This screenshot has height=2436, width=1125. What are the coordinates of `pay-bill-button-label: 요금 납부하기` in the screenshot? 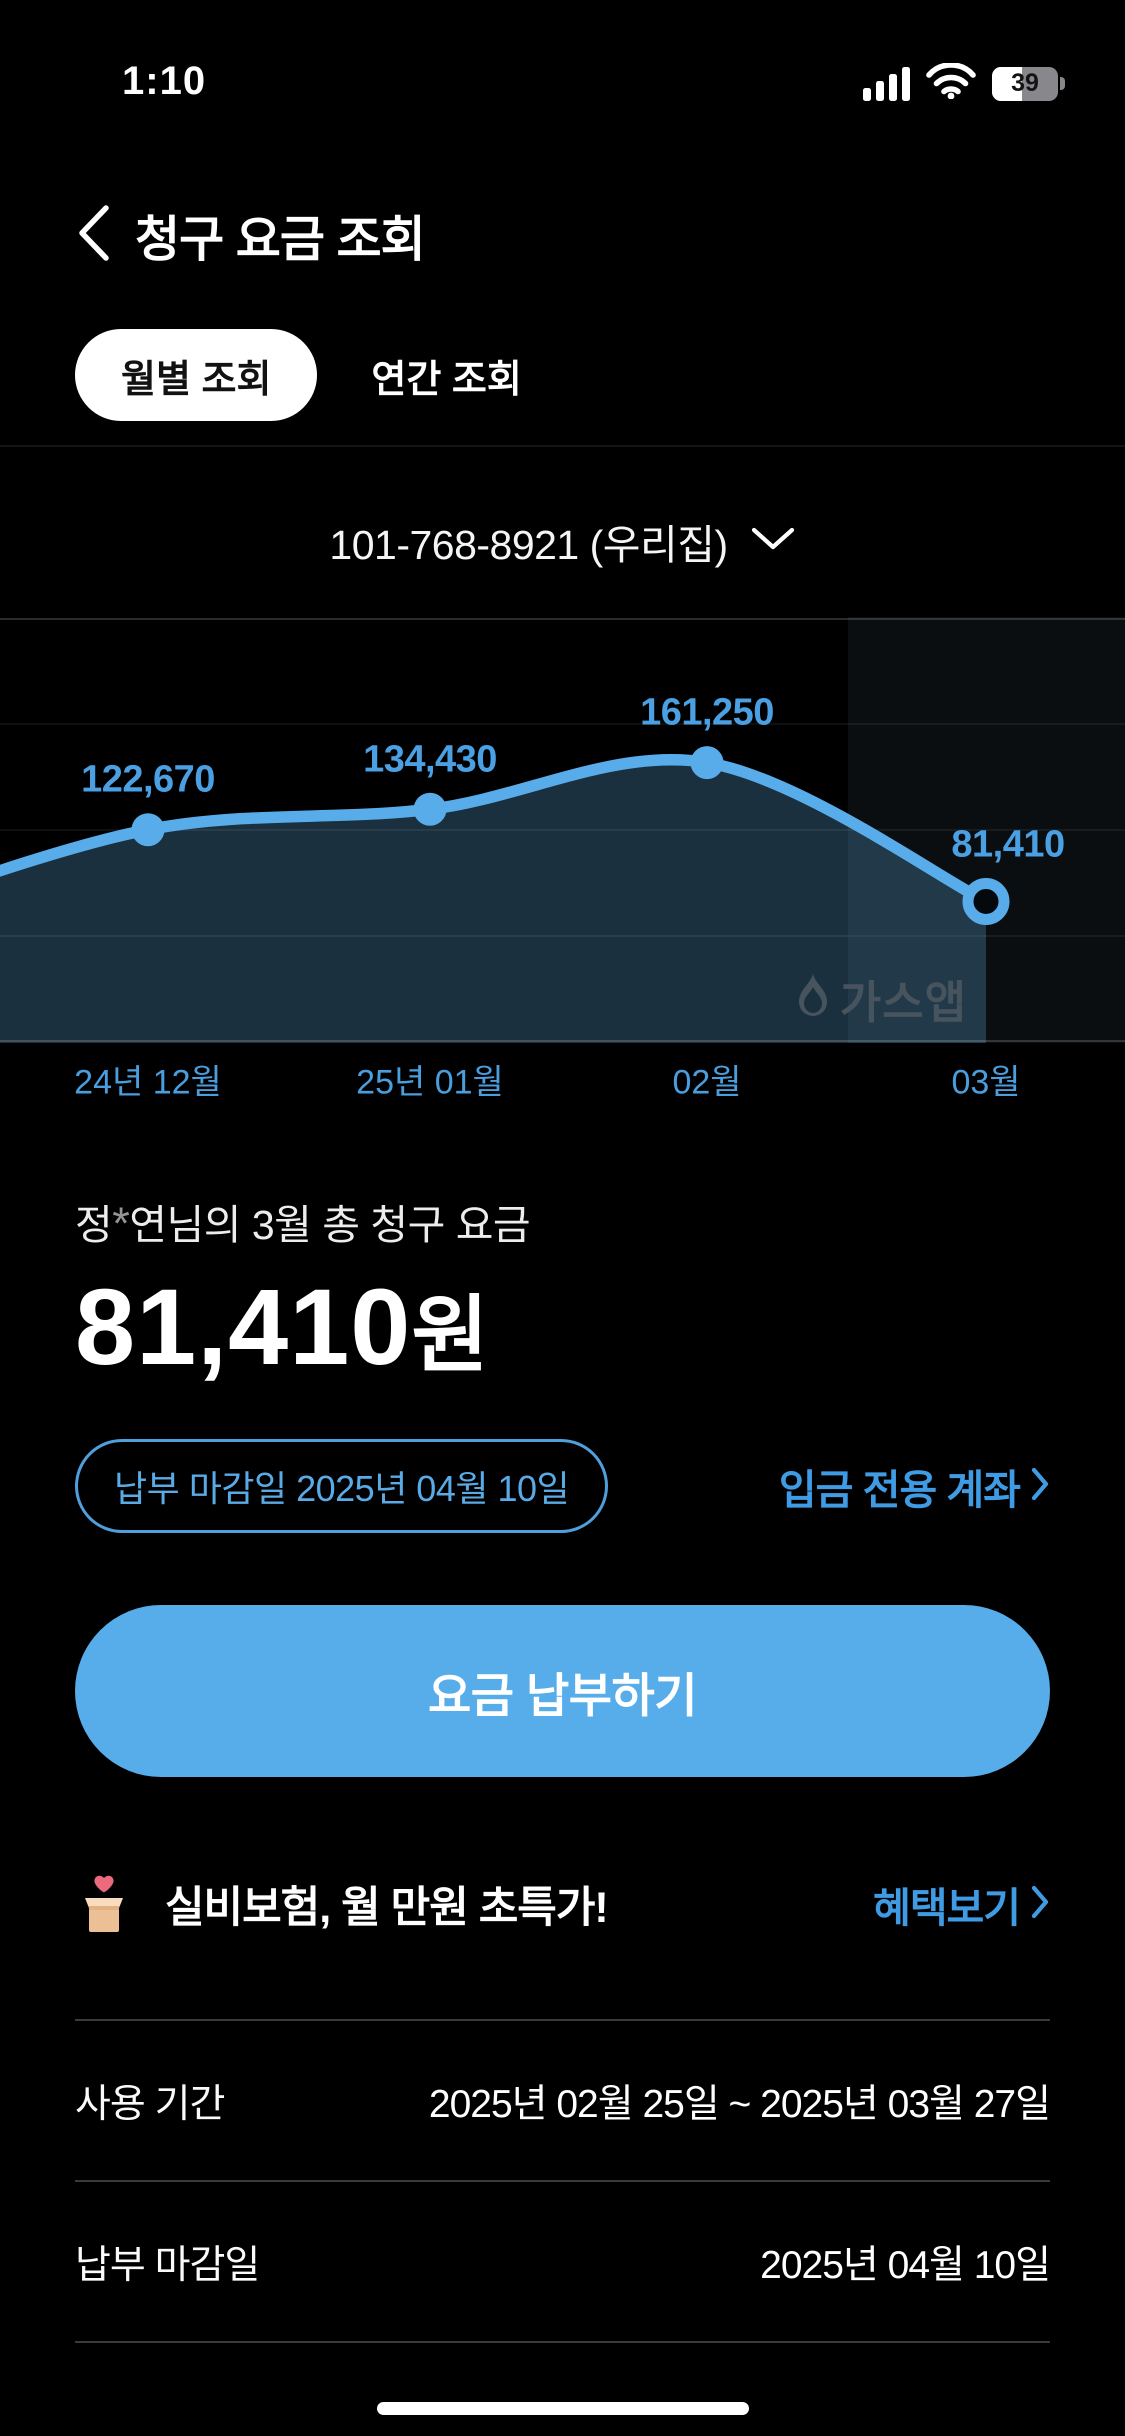 It's located at (563, 1695).